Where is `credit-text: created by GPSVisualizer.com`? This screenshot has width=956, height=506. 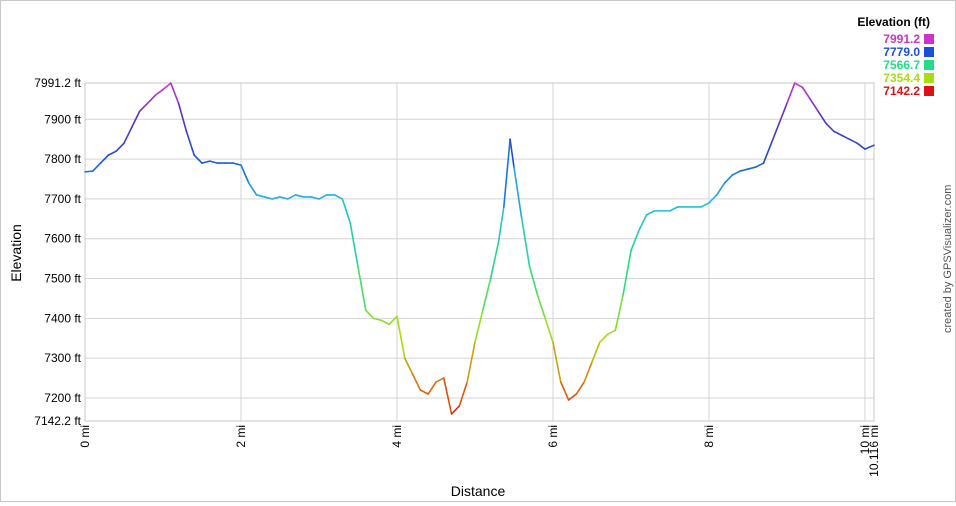 credit-text: created by GPSVisualizer.com is located at coordinates (948, 259).